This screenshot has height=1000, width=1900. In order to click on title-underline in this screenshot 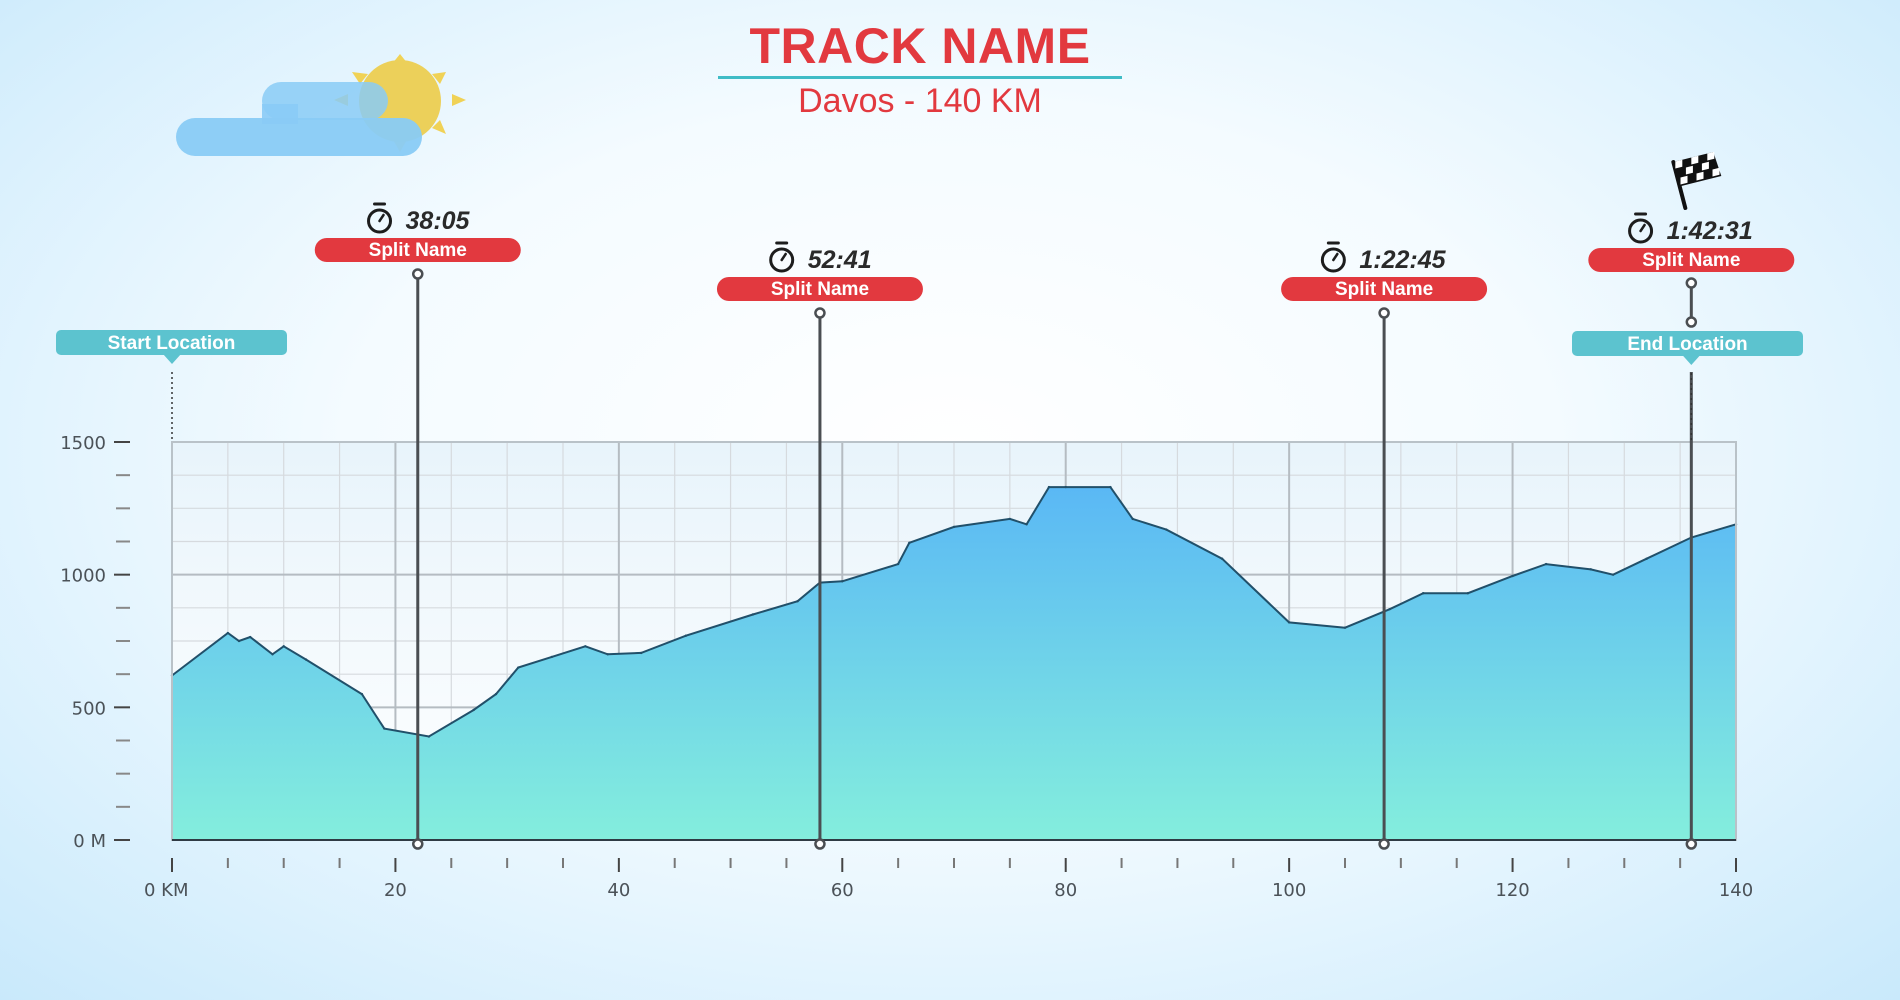, I will do `click(920, 77)`.